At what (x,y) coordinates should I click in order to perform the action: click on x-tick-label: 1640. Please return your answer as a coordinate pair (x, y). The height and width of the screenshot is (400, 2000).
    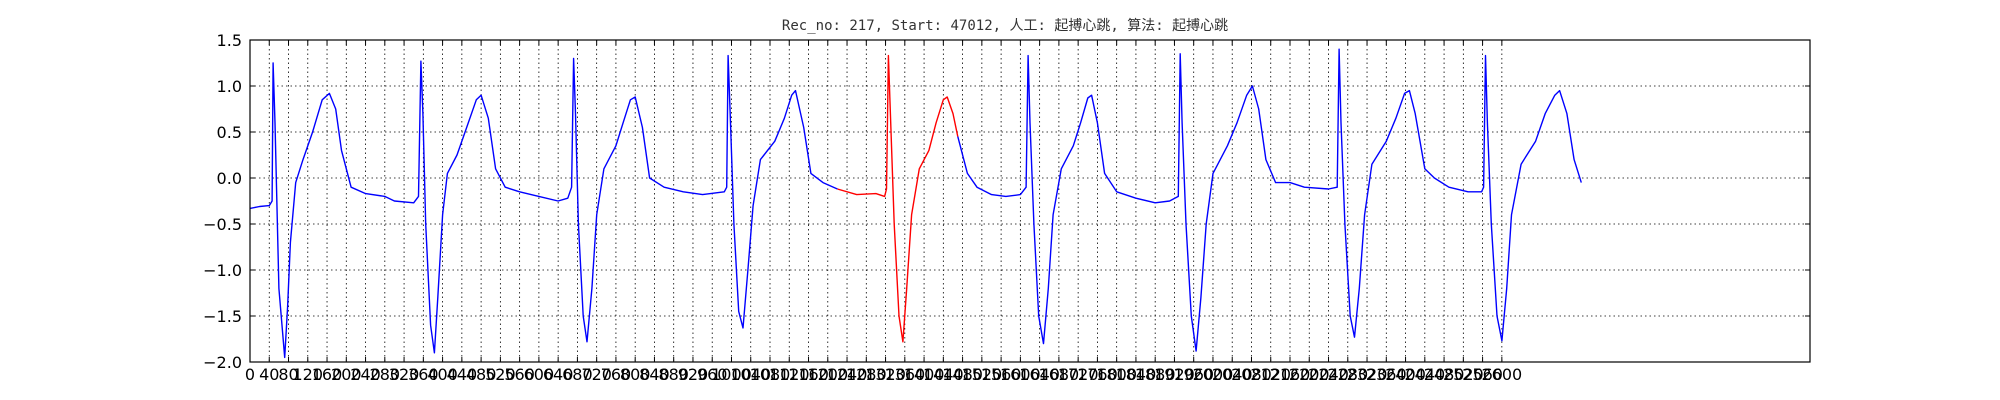
    Looking at the image, I should click on (1039, 374).